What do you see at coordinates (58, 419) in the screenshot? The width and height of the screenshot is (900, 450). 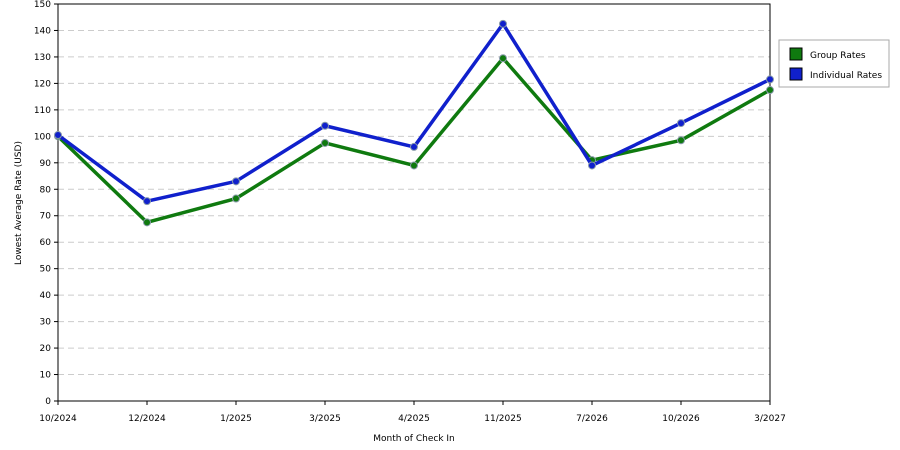 I see `x-tick-label: 10/2024` at bounding box center [58, 419].